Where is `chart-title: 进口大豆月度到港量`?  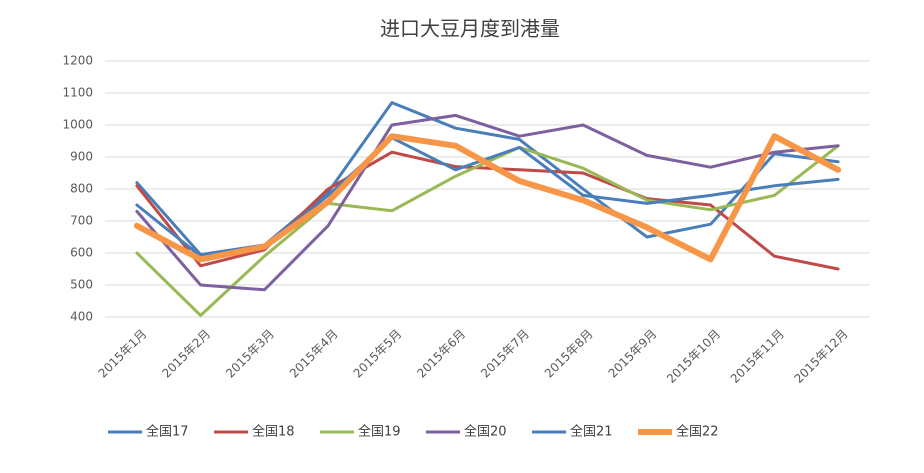
chart-title: 进口大豆月度到港量 is located at coordinates (470, 29).